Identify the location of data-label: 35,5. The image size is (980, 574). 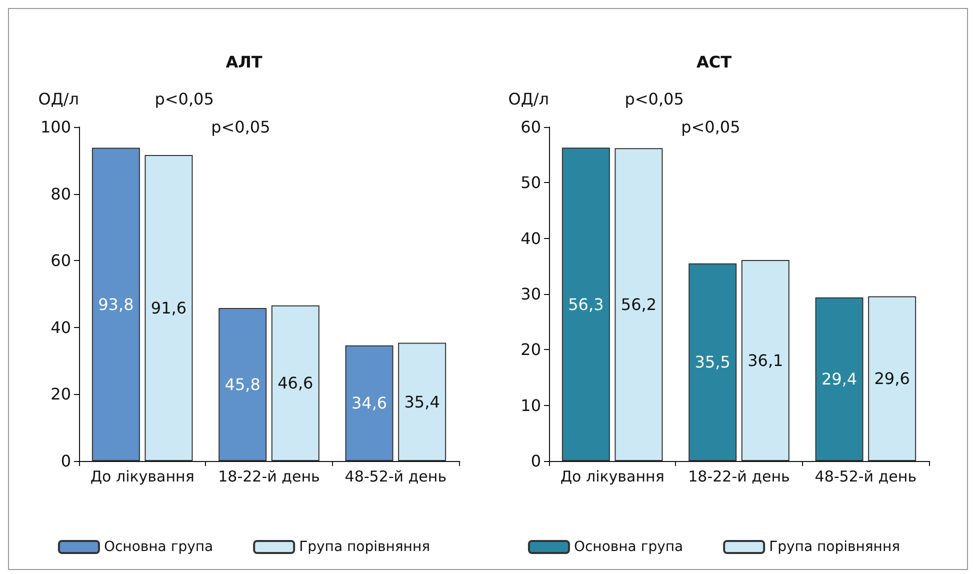
(712, 362).